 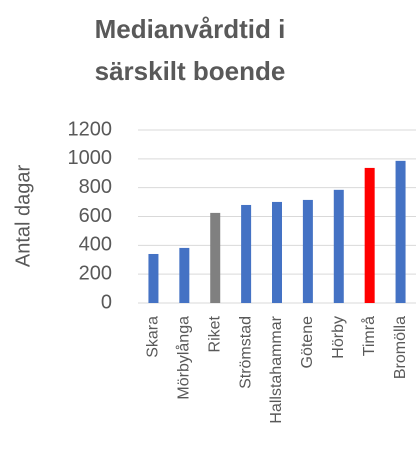 I want to click on x-tick-label: Hörby, so click(x=338, y=337).